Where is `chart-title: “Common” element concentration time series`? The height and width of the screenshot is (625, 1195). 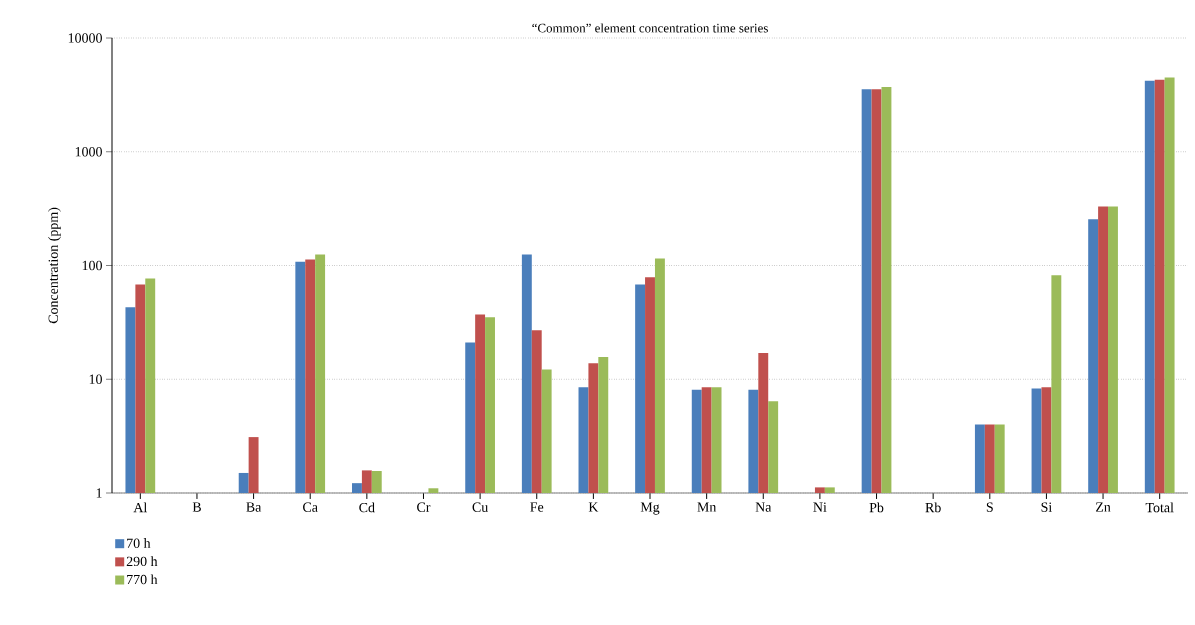 chart-title: “Common” element concentration time series is located at coordinates (650, 28).